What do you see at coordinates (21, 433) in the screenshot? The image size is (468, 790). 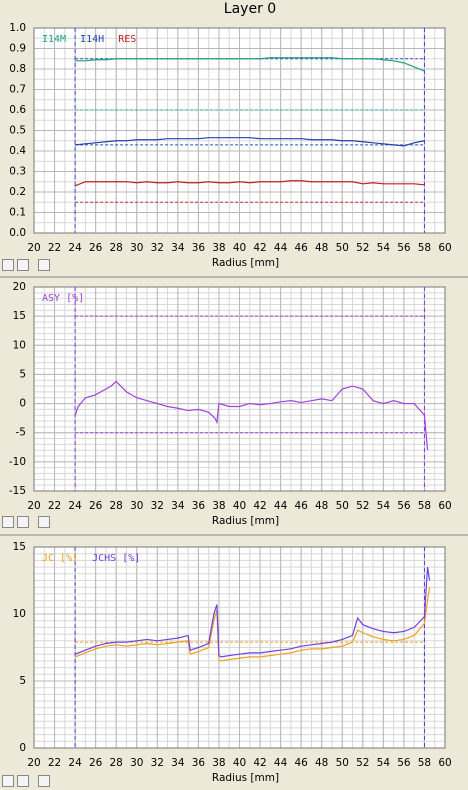 I see `y-tick-label: -5` at bounding box center [21, 433].